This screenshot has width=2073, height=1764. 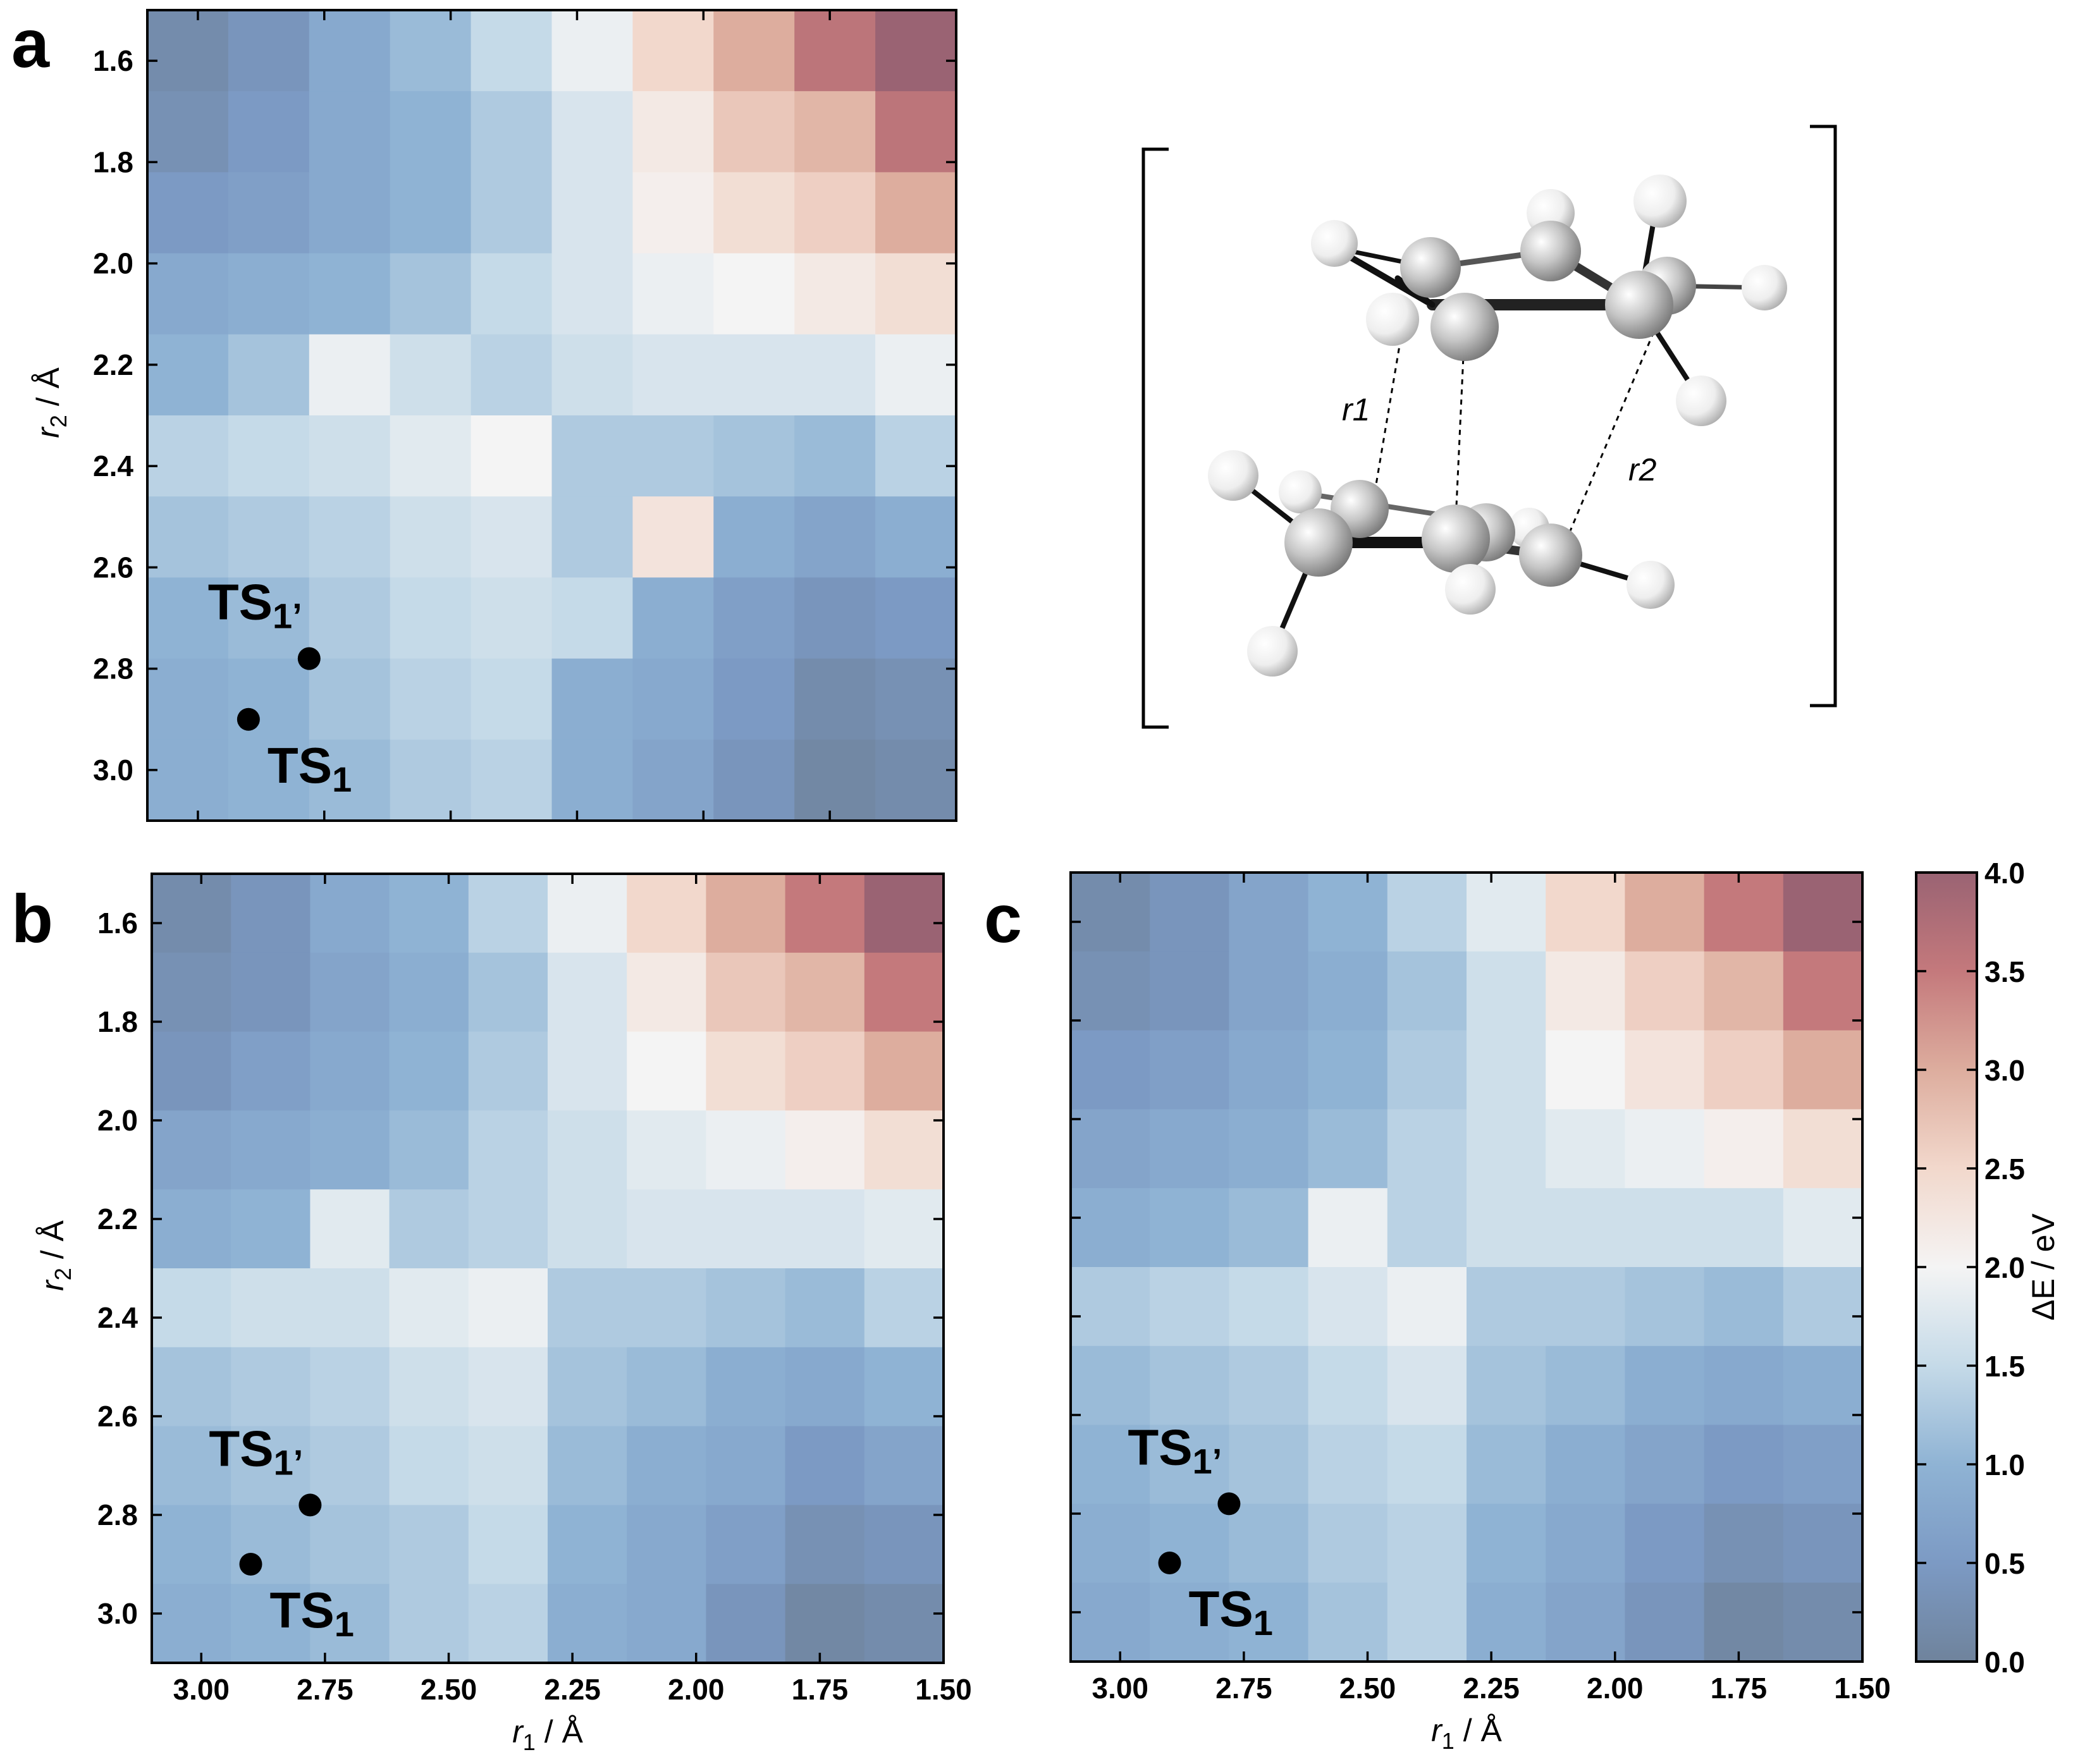 I want to click on y-tick-label: 2.8, so click(x=117, y=1514).